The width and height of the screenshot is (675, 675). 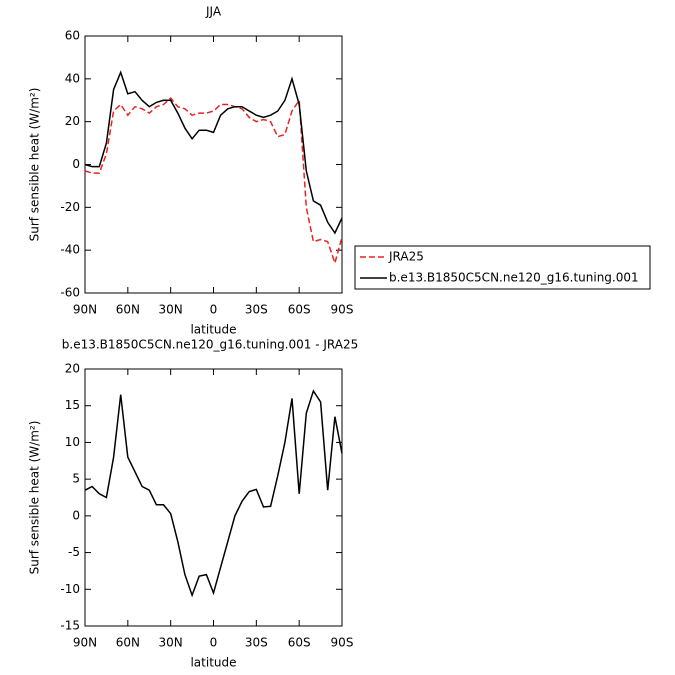 I want to click on y-tick-label: 15, so click(x=72, y=405).